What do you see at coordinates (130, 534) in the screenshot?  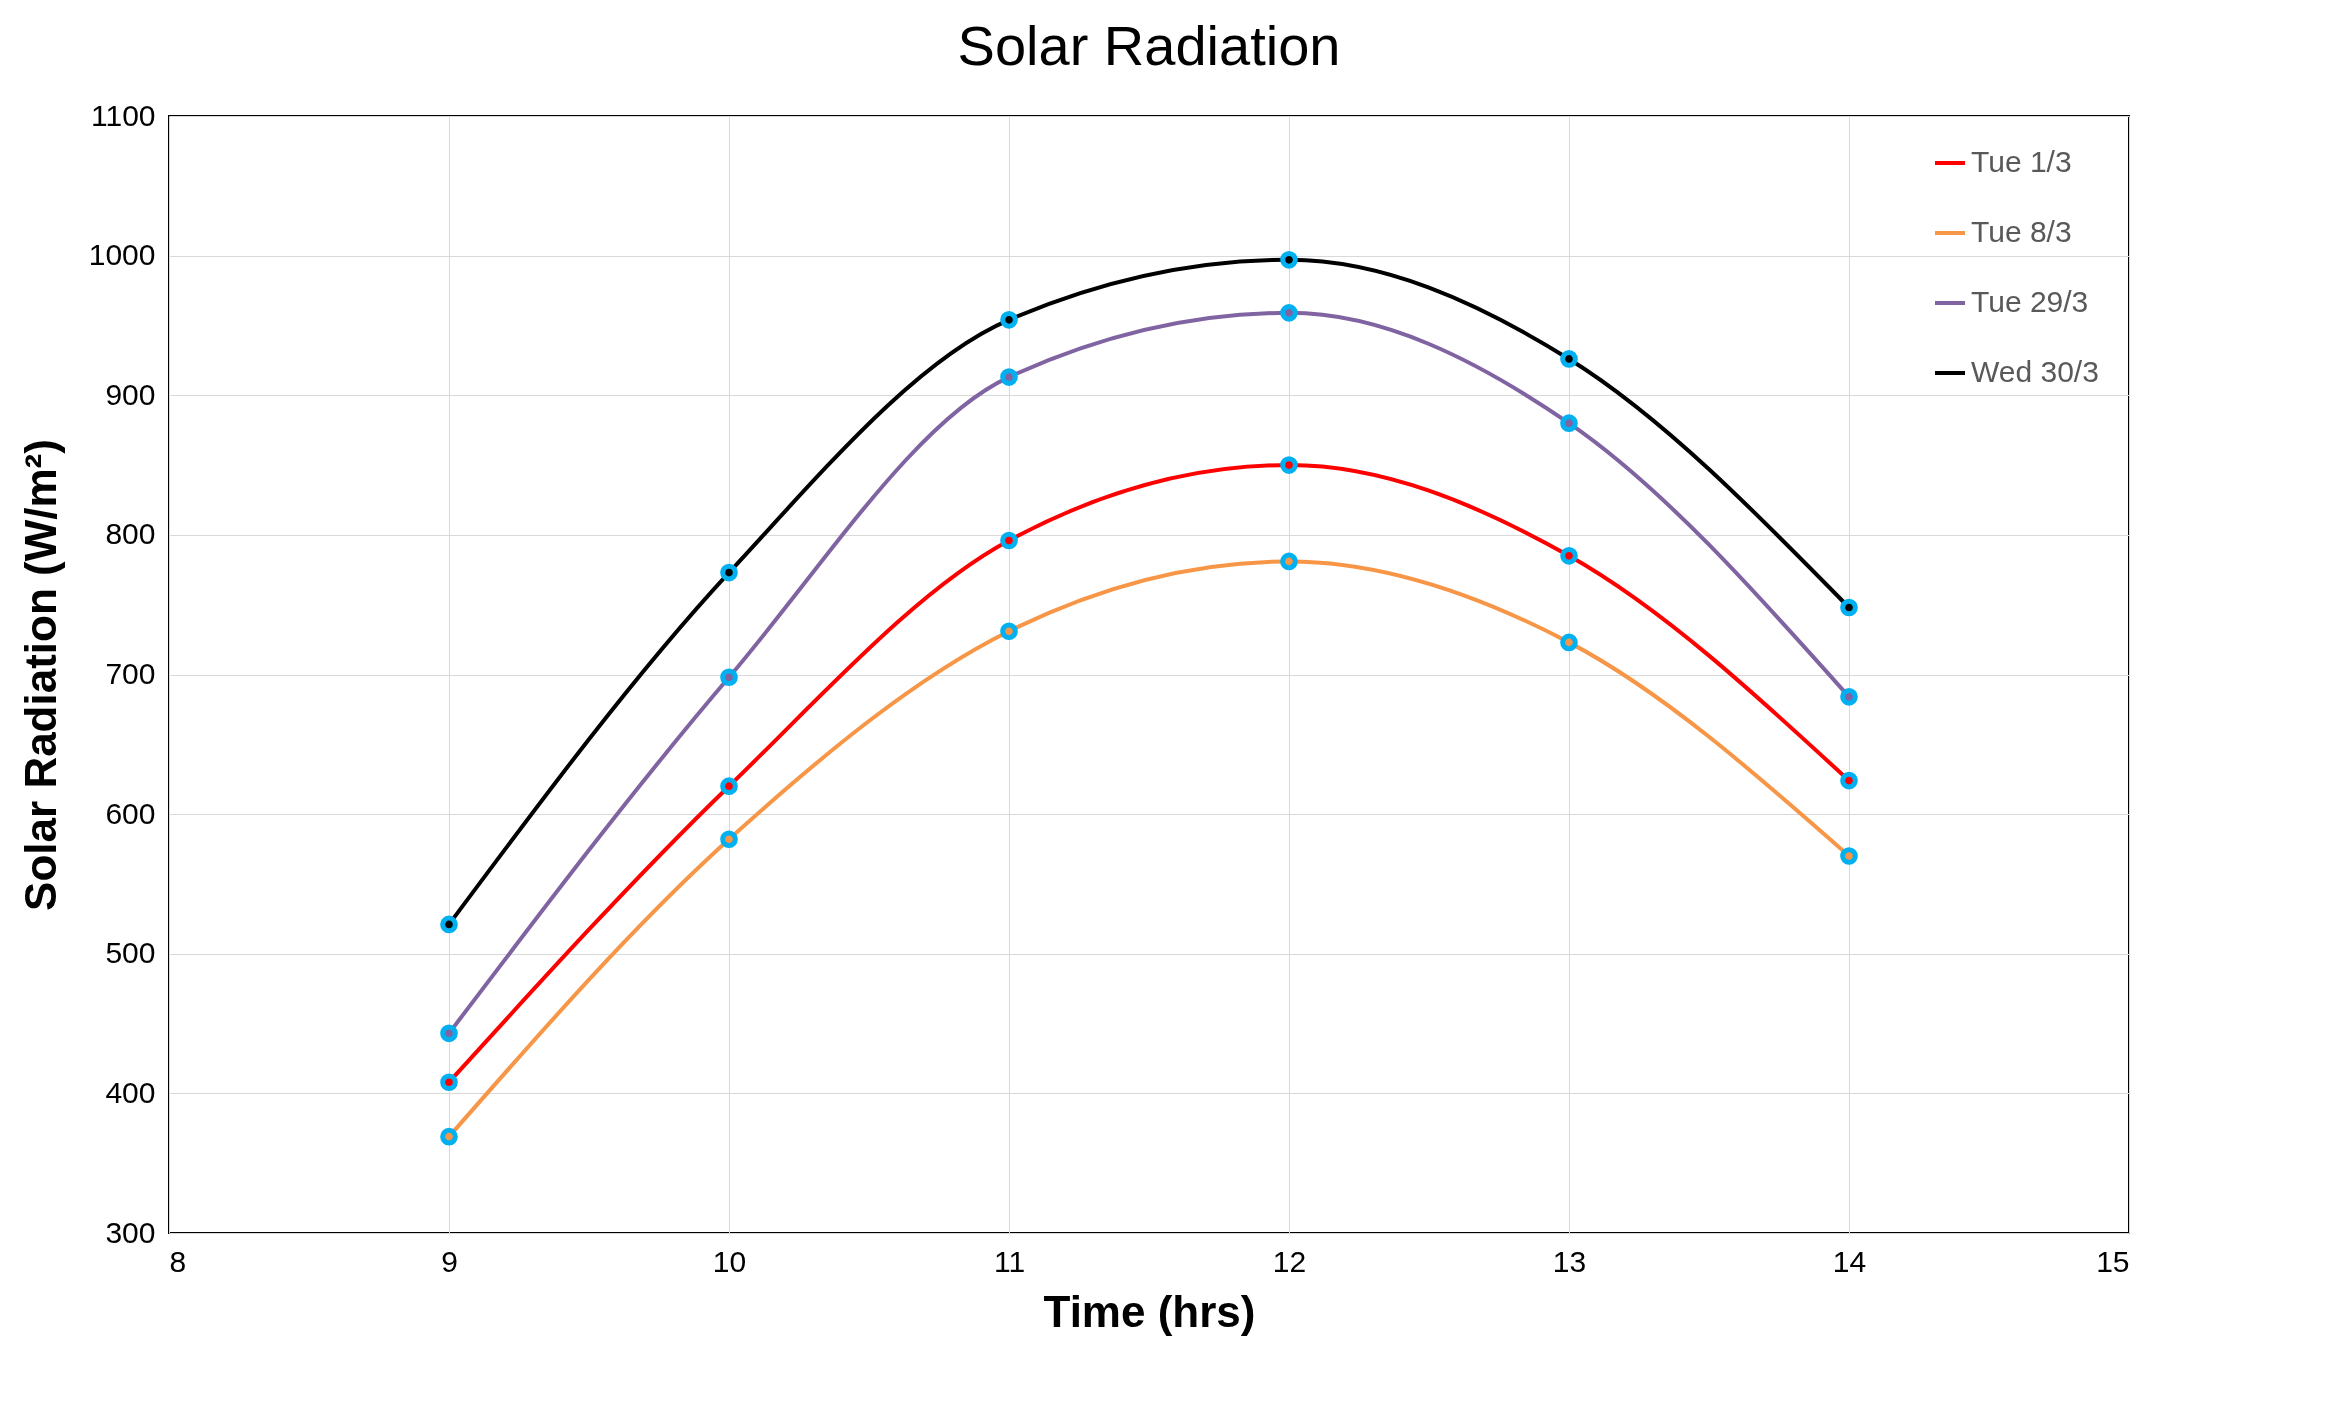 I see `y-tick-label: 800` at bounding box center [130, 534].